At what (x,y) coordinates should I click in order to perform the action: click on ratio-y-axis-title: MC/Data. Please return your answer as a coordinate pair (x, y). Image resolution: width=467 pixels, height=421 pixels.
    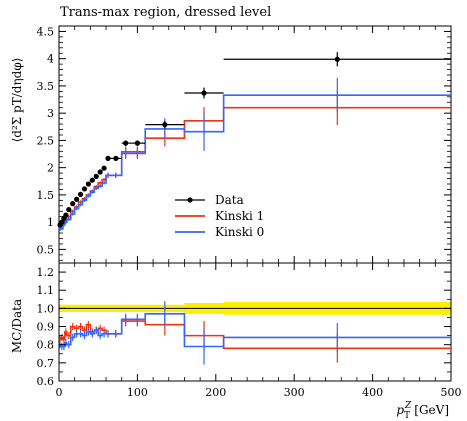
    Looking at the image, I should click on (17, 326).